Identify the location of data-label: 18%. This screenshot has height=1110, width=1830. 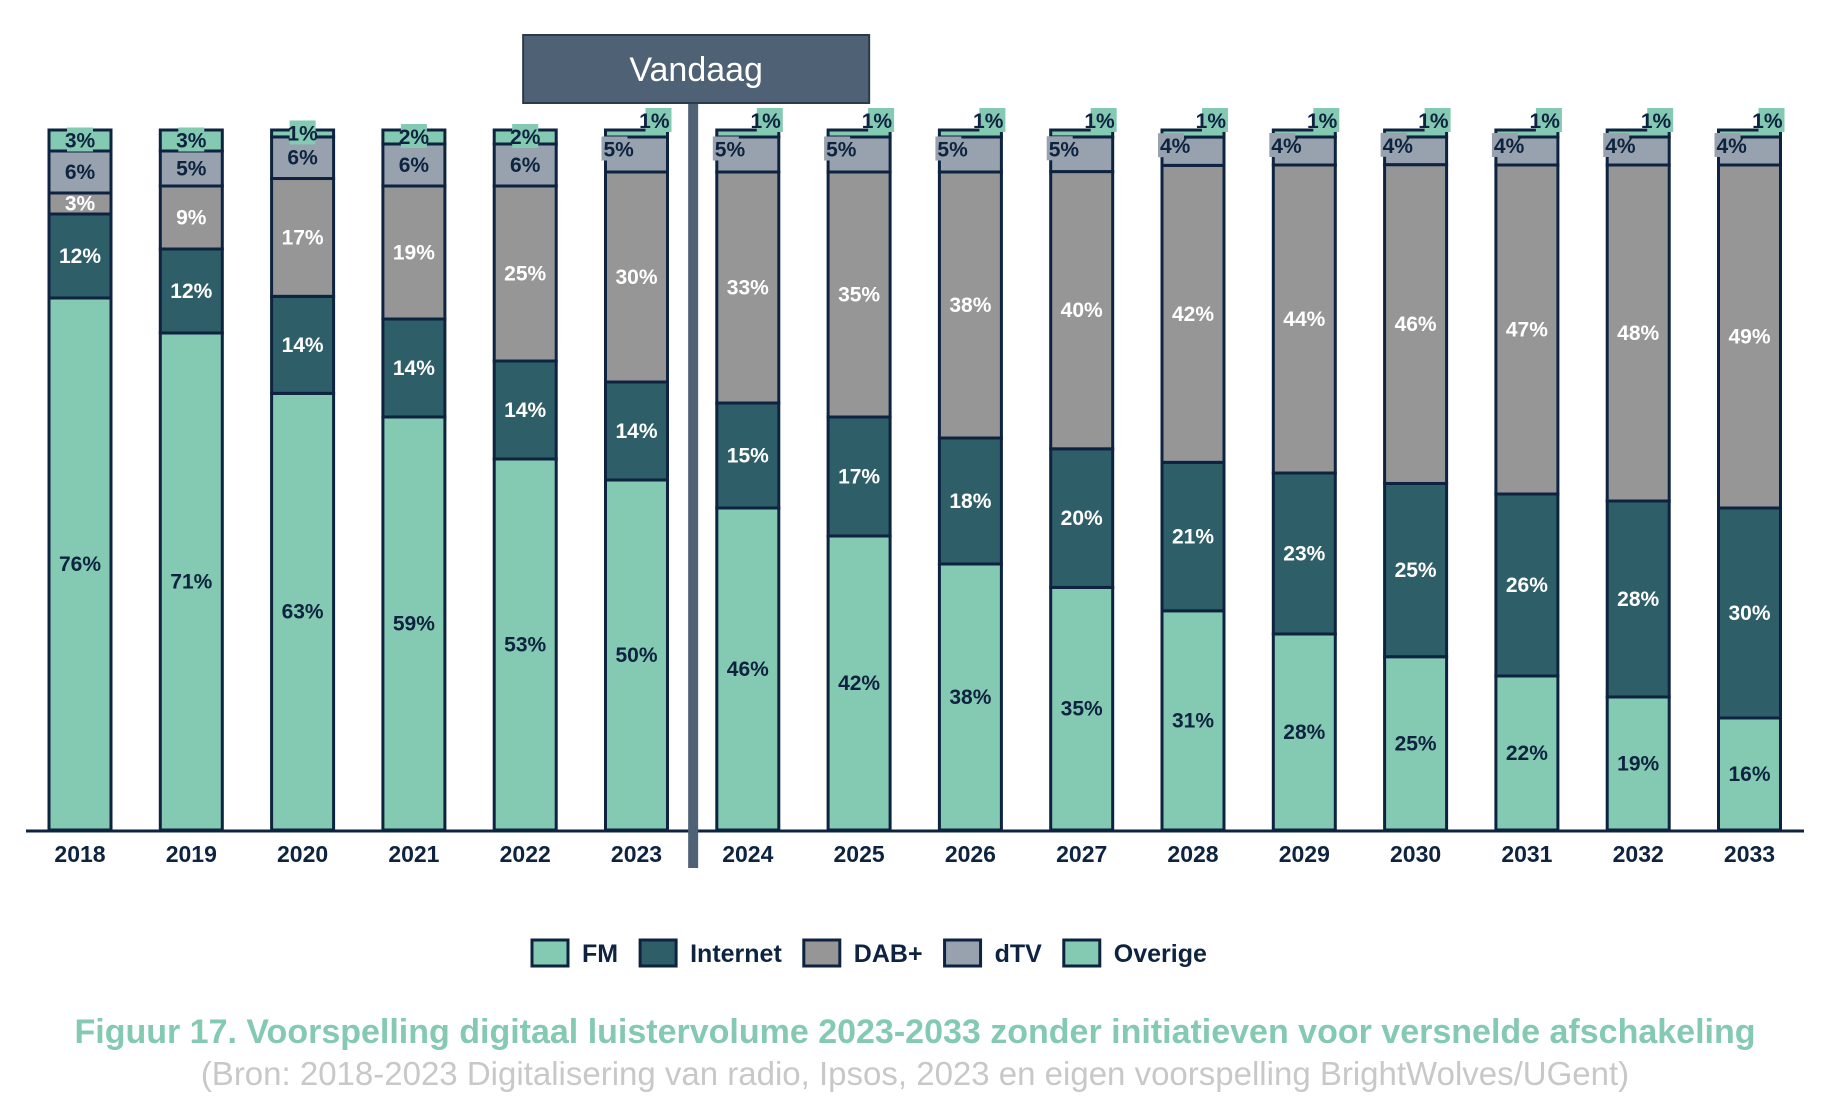
(970, 501).